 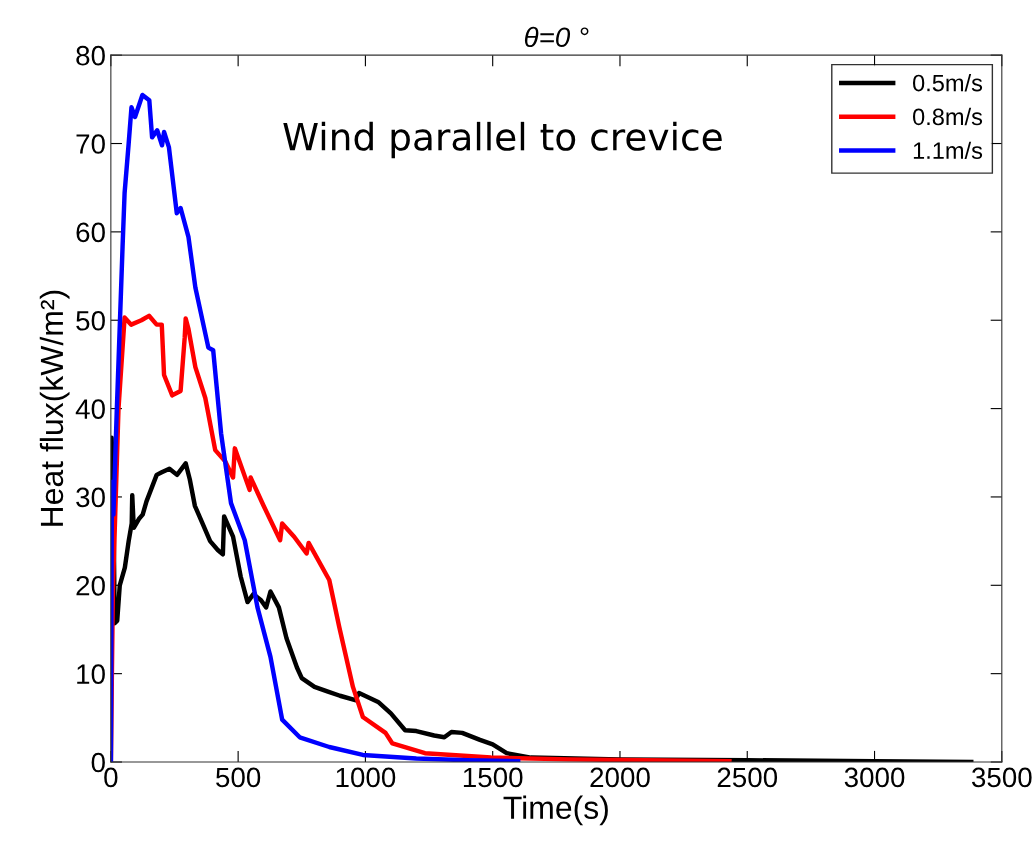 What do you see at coordinates (556, 37) in the screenshot?
I see `chart-title: θ=0 °` at bounding box center [556, 37].